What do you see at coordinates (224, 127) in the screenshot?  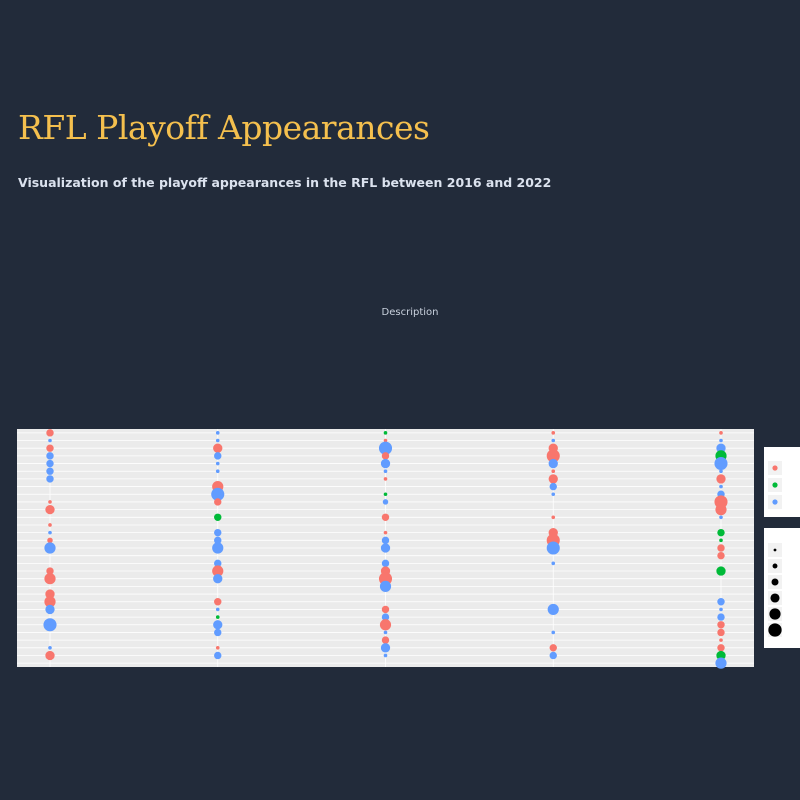 I see `page-title: RFL Playoff Appearances` at bounding box center [224, 127].